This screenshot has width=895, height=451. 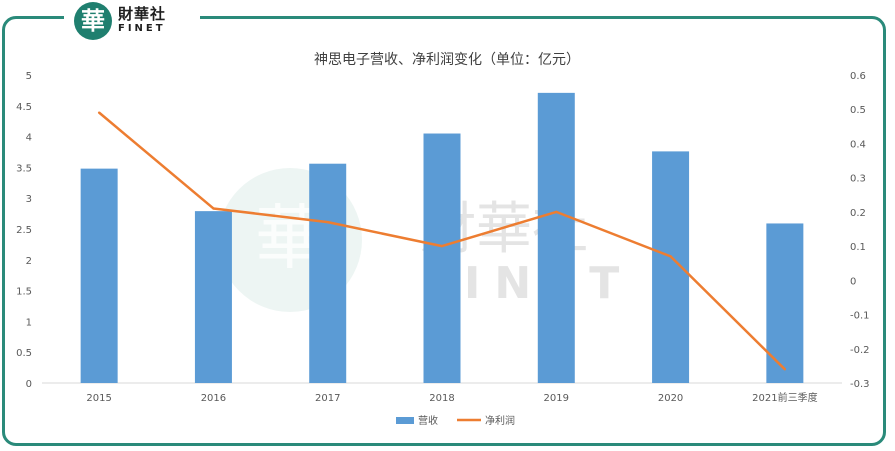 What do you see at coordinates (24, 107) in the screenshot?
I see `y-left-tick-label: 4.5` at bounding box center [24, 107].